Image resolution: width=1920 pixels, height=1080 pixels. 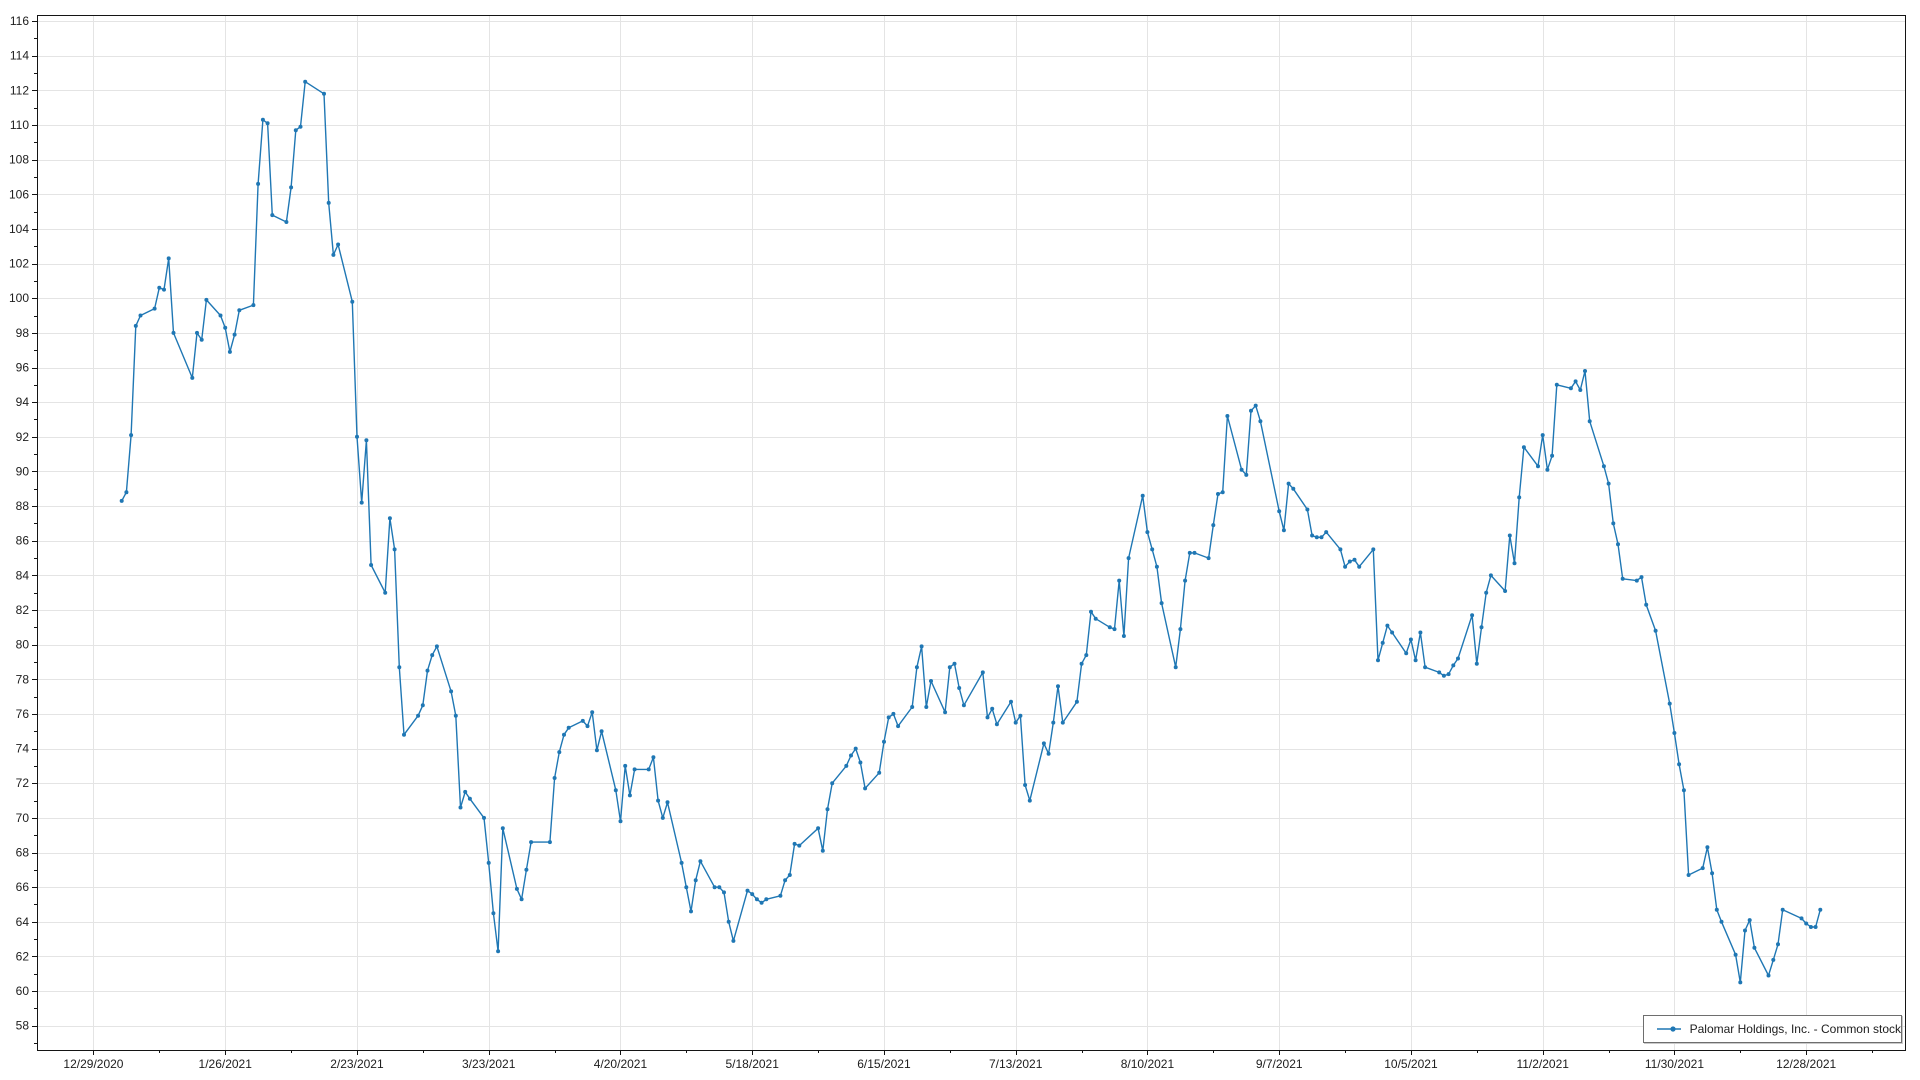 I want to click on x-tick-label: 9/7/2021, so click(x=1279, y=1064).